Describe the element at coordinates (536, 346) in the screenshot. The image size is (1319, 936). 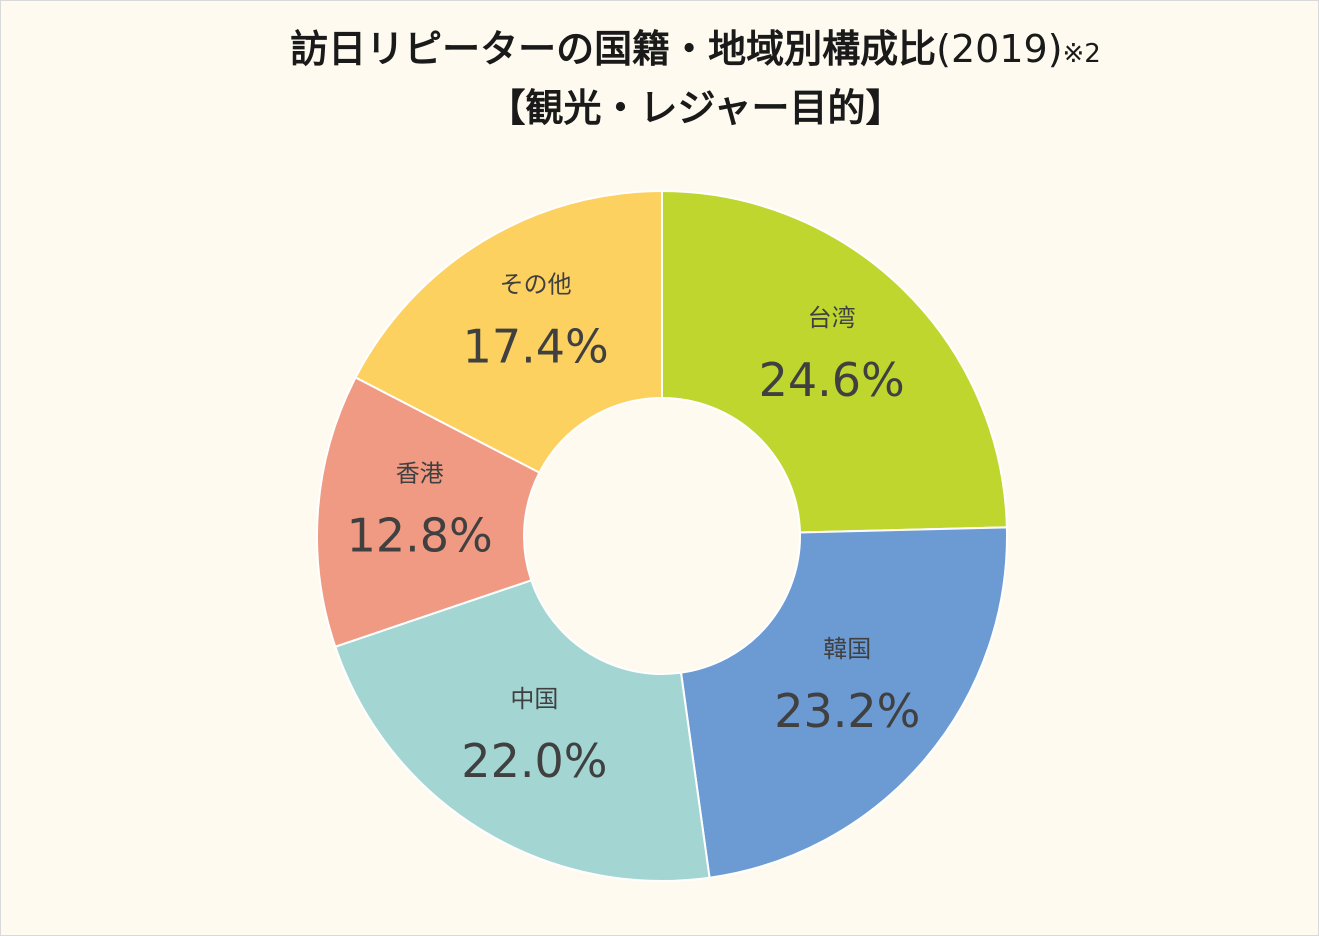
I see `slice-value-label: 17.4%` at that location.